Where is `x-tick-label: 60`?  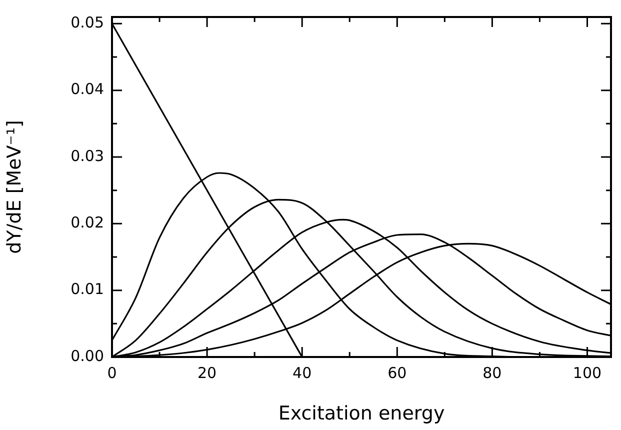 x-tick-label: 60 is located at coordinates (397, 373).